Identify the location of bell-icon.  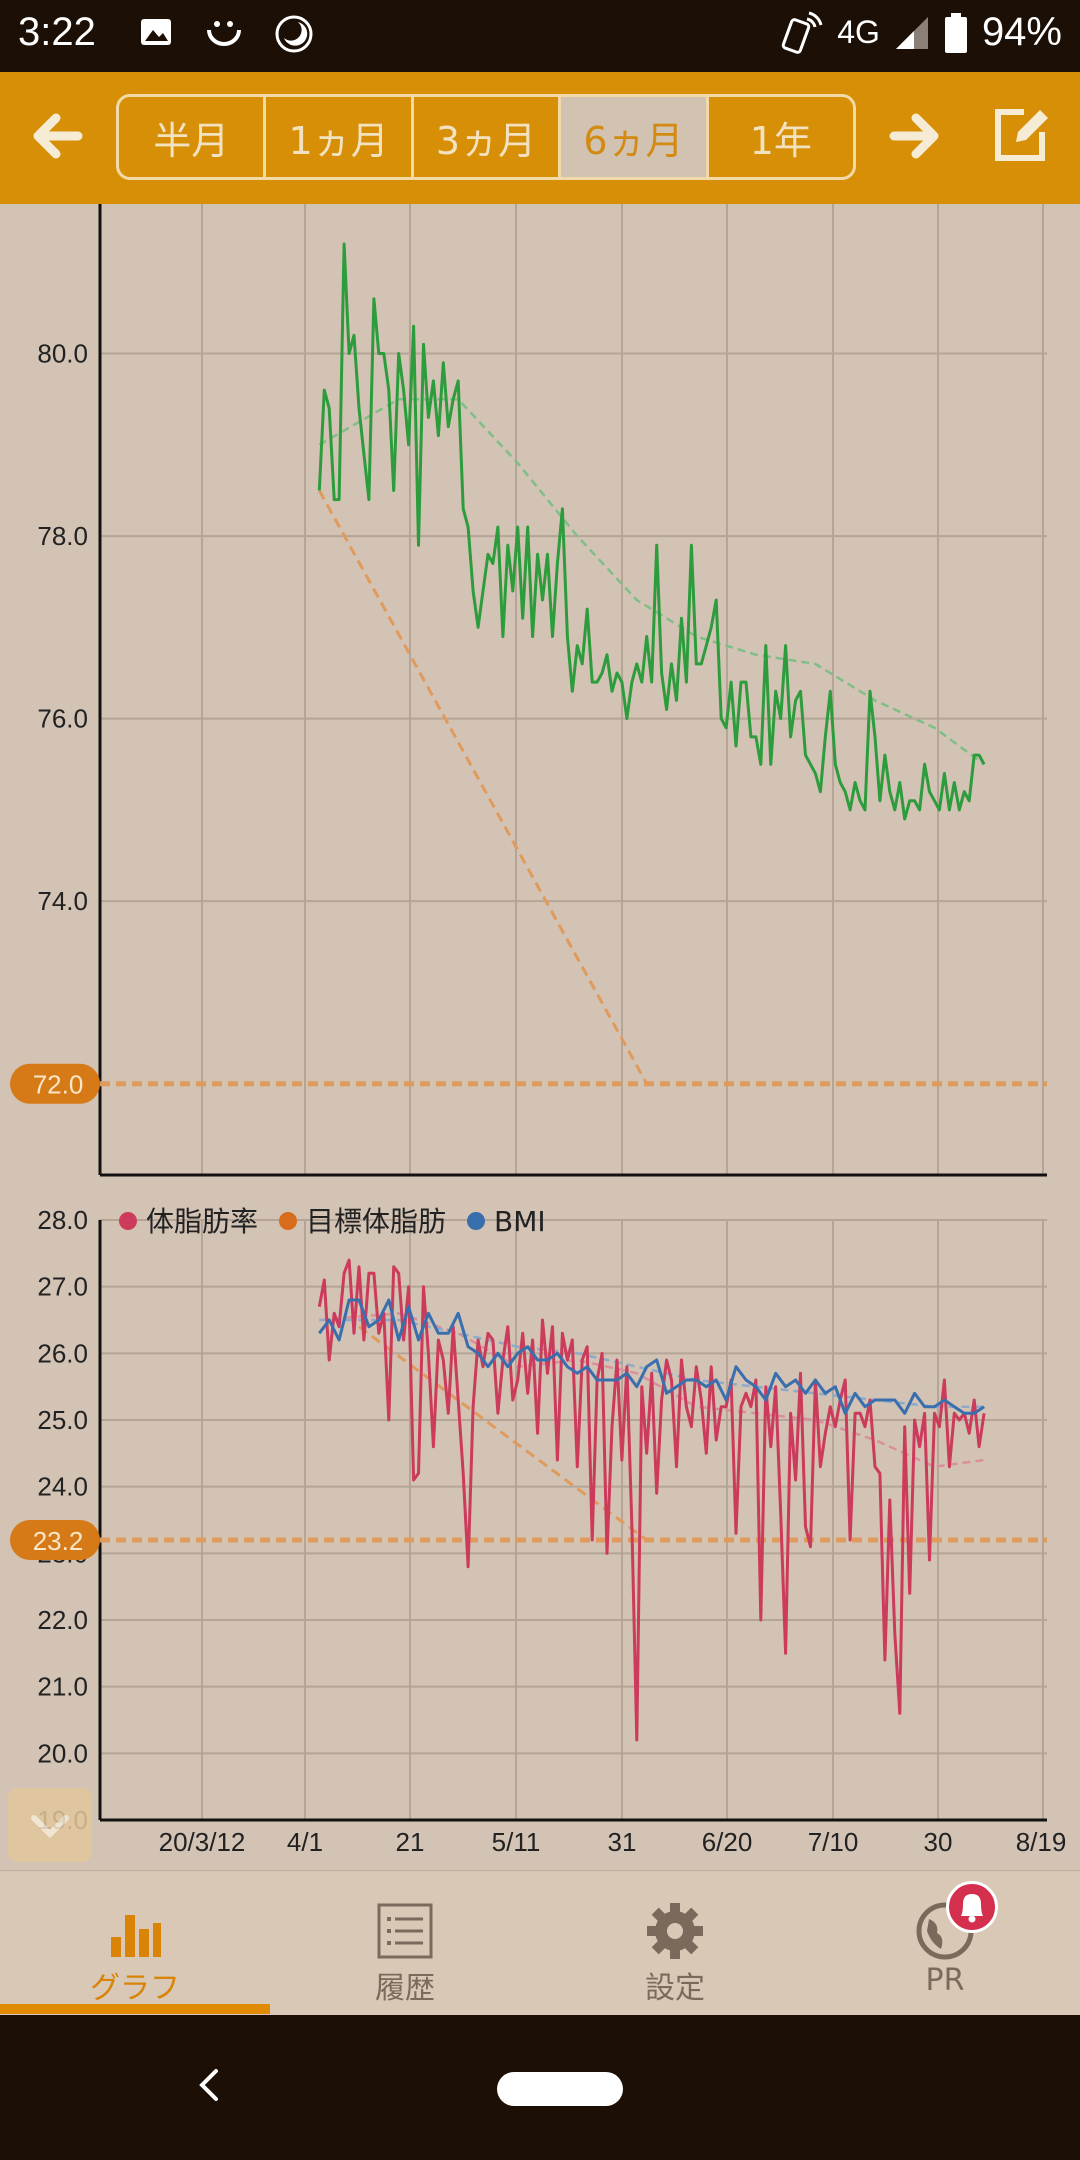
(972, 1908).